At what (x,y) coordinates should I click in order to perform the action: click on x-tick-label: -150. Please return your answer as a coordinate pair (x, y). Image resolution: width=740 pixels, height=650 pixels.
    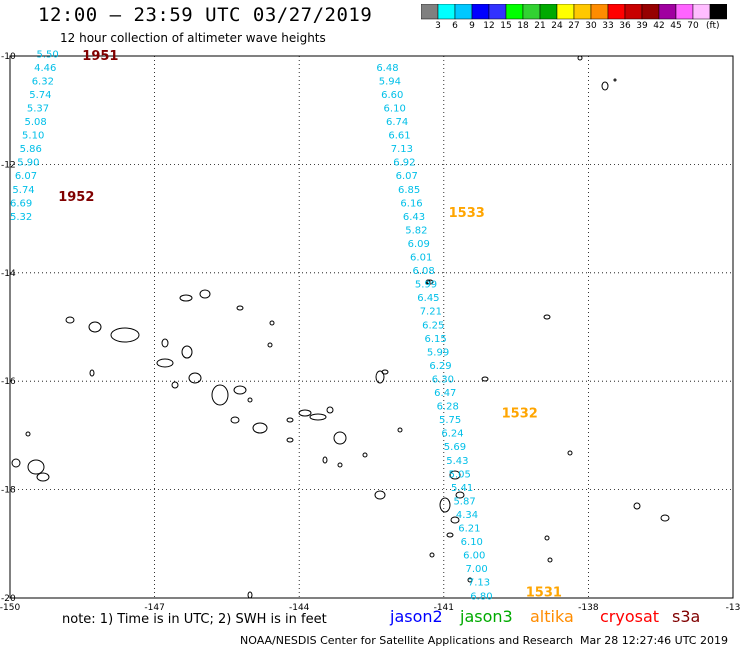
    Looking at the image, I should click on (10, 608).